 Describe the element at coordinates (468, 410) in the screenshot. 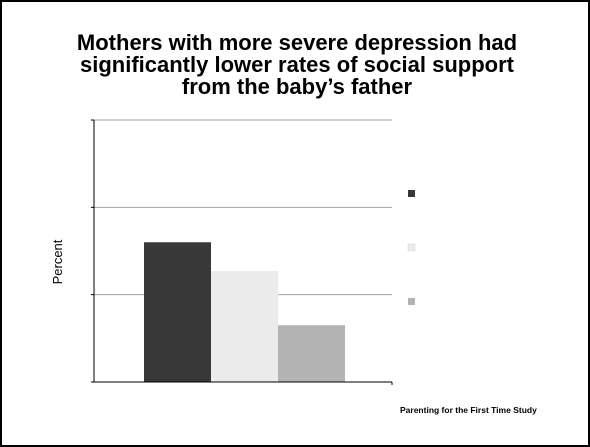

I see `source-caption: Parenting for the First Time Study` at that location.